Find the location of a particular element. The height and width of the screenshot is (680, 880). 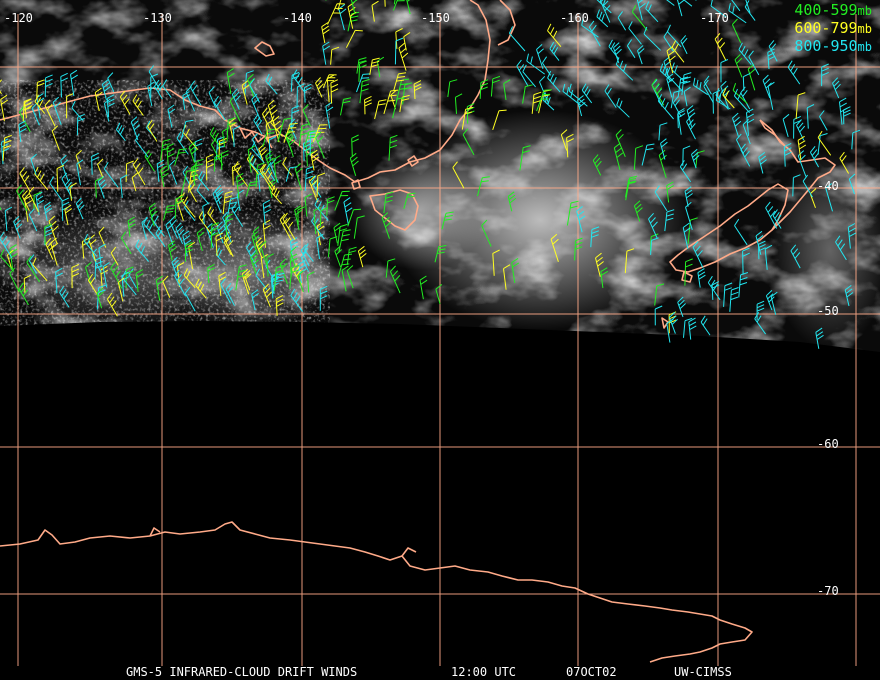

legend-range: 800-950 is located at coordinates (826, 46).